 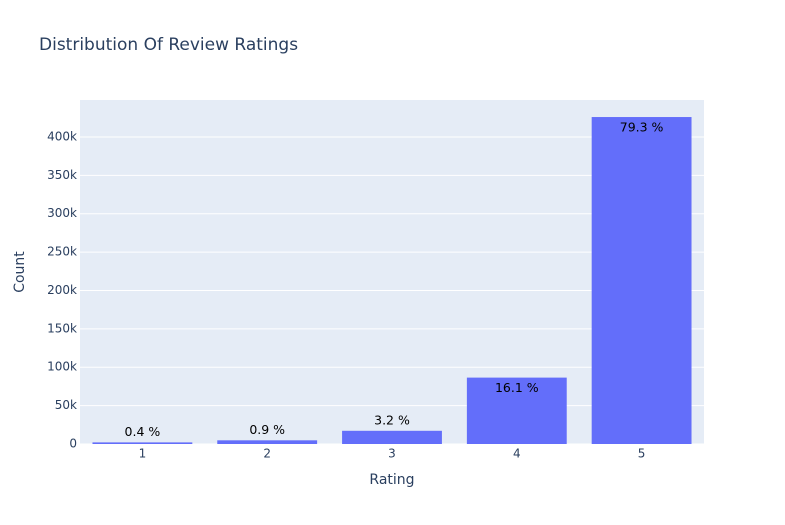 What do you see at coordinates (267, 454) in the screenshot?
I see `x-tick-label: 2` at bounding box center [267, 454].